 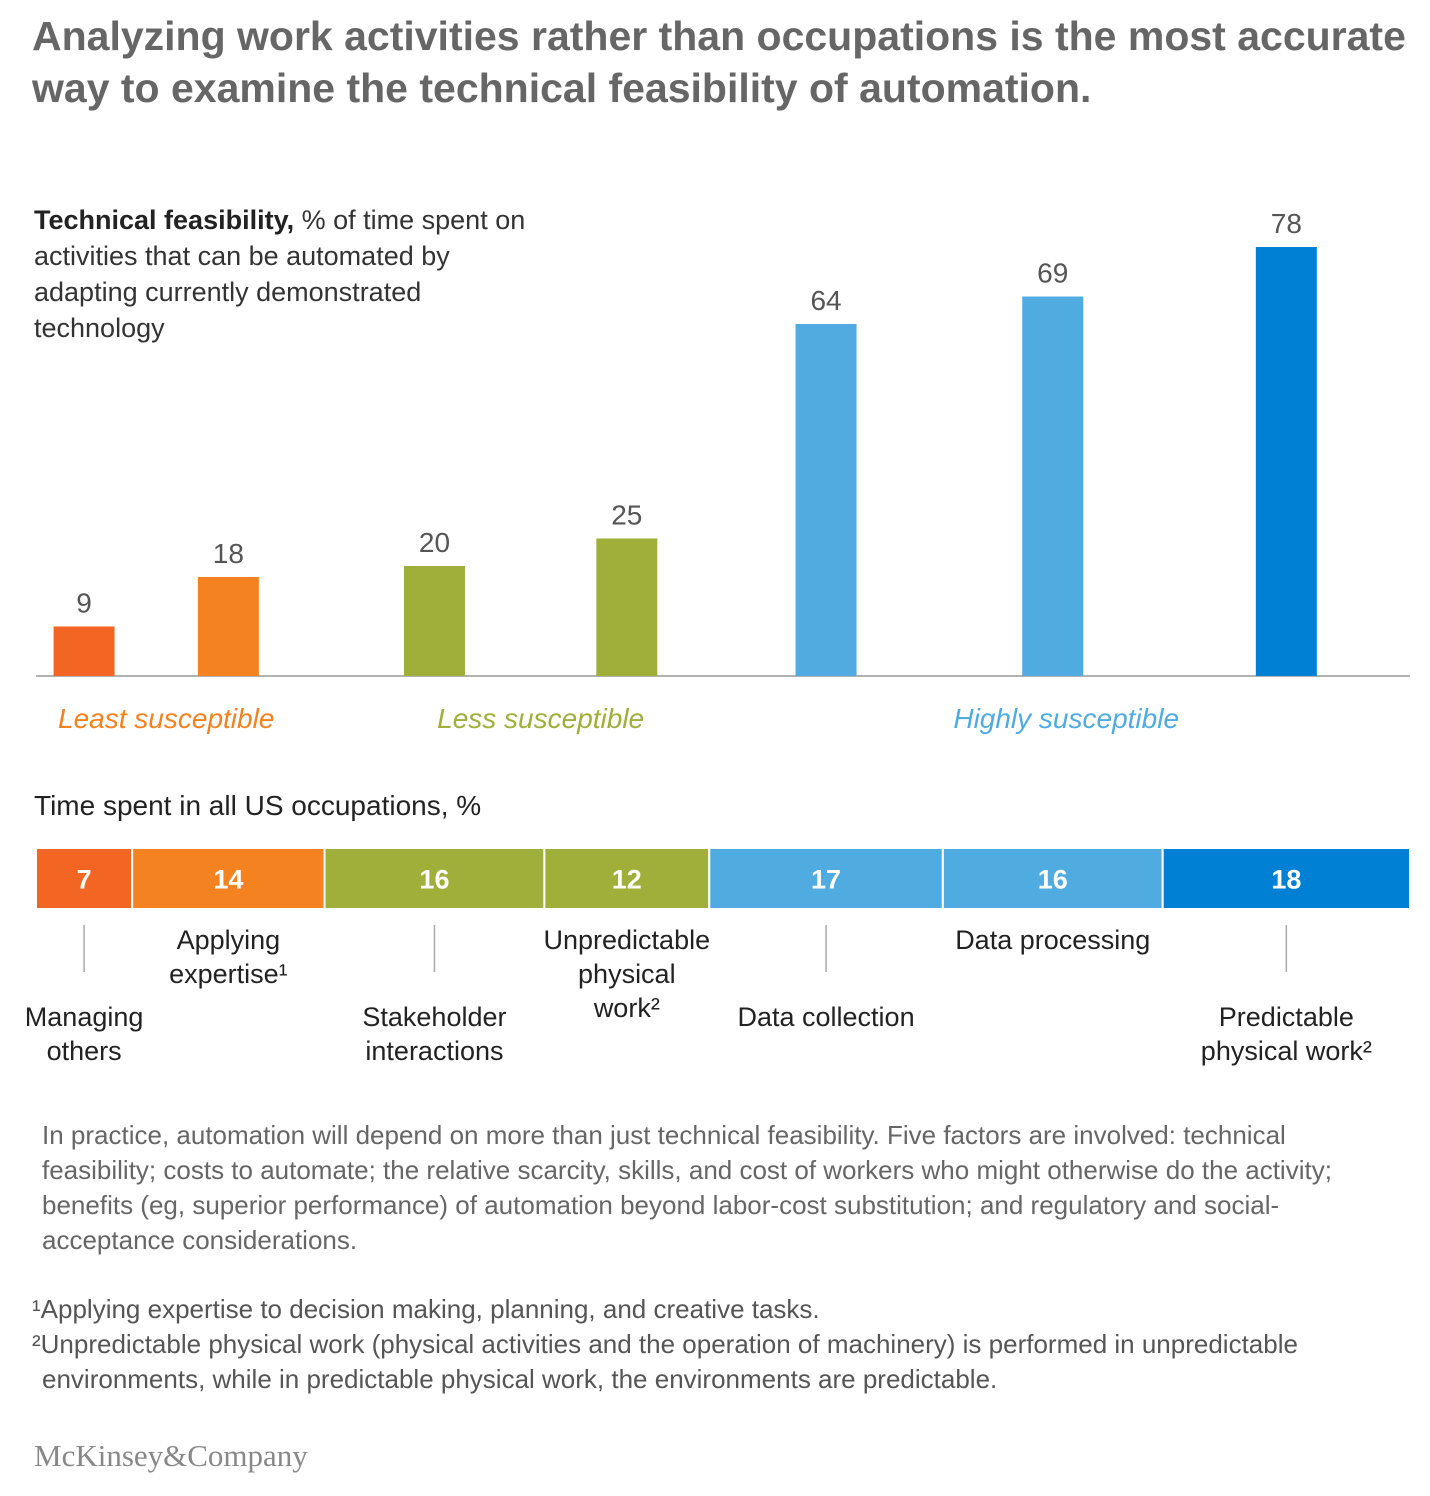 What do you see at coordinates (1286, 1034) in the screenshot?
I see `category-label: Predictable physical work²` at bounding box center [1286, 1034].